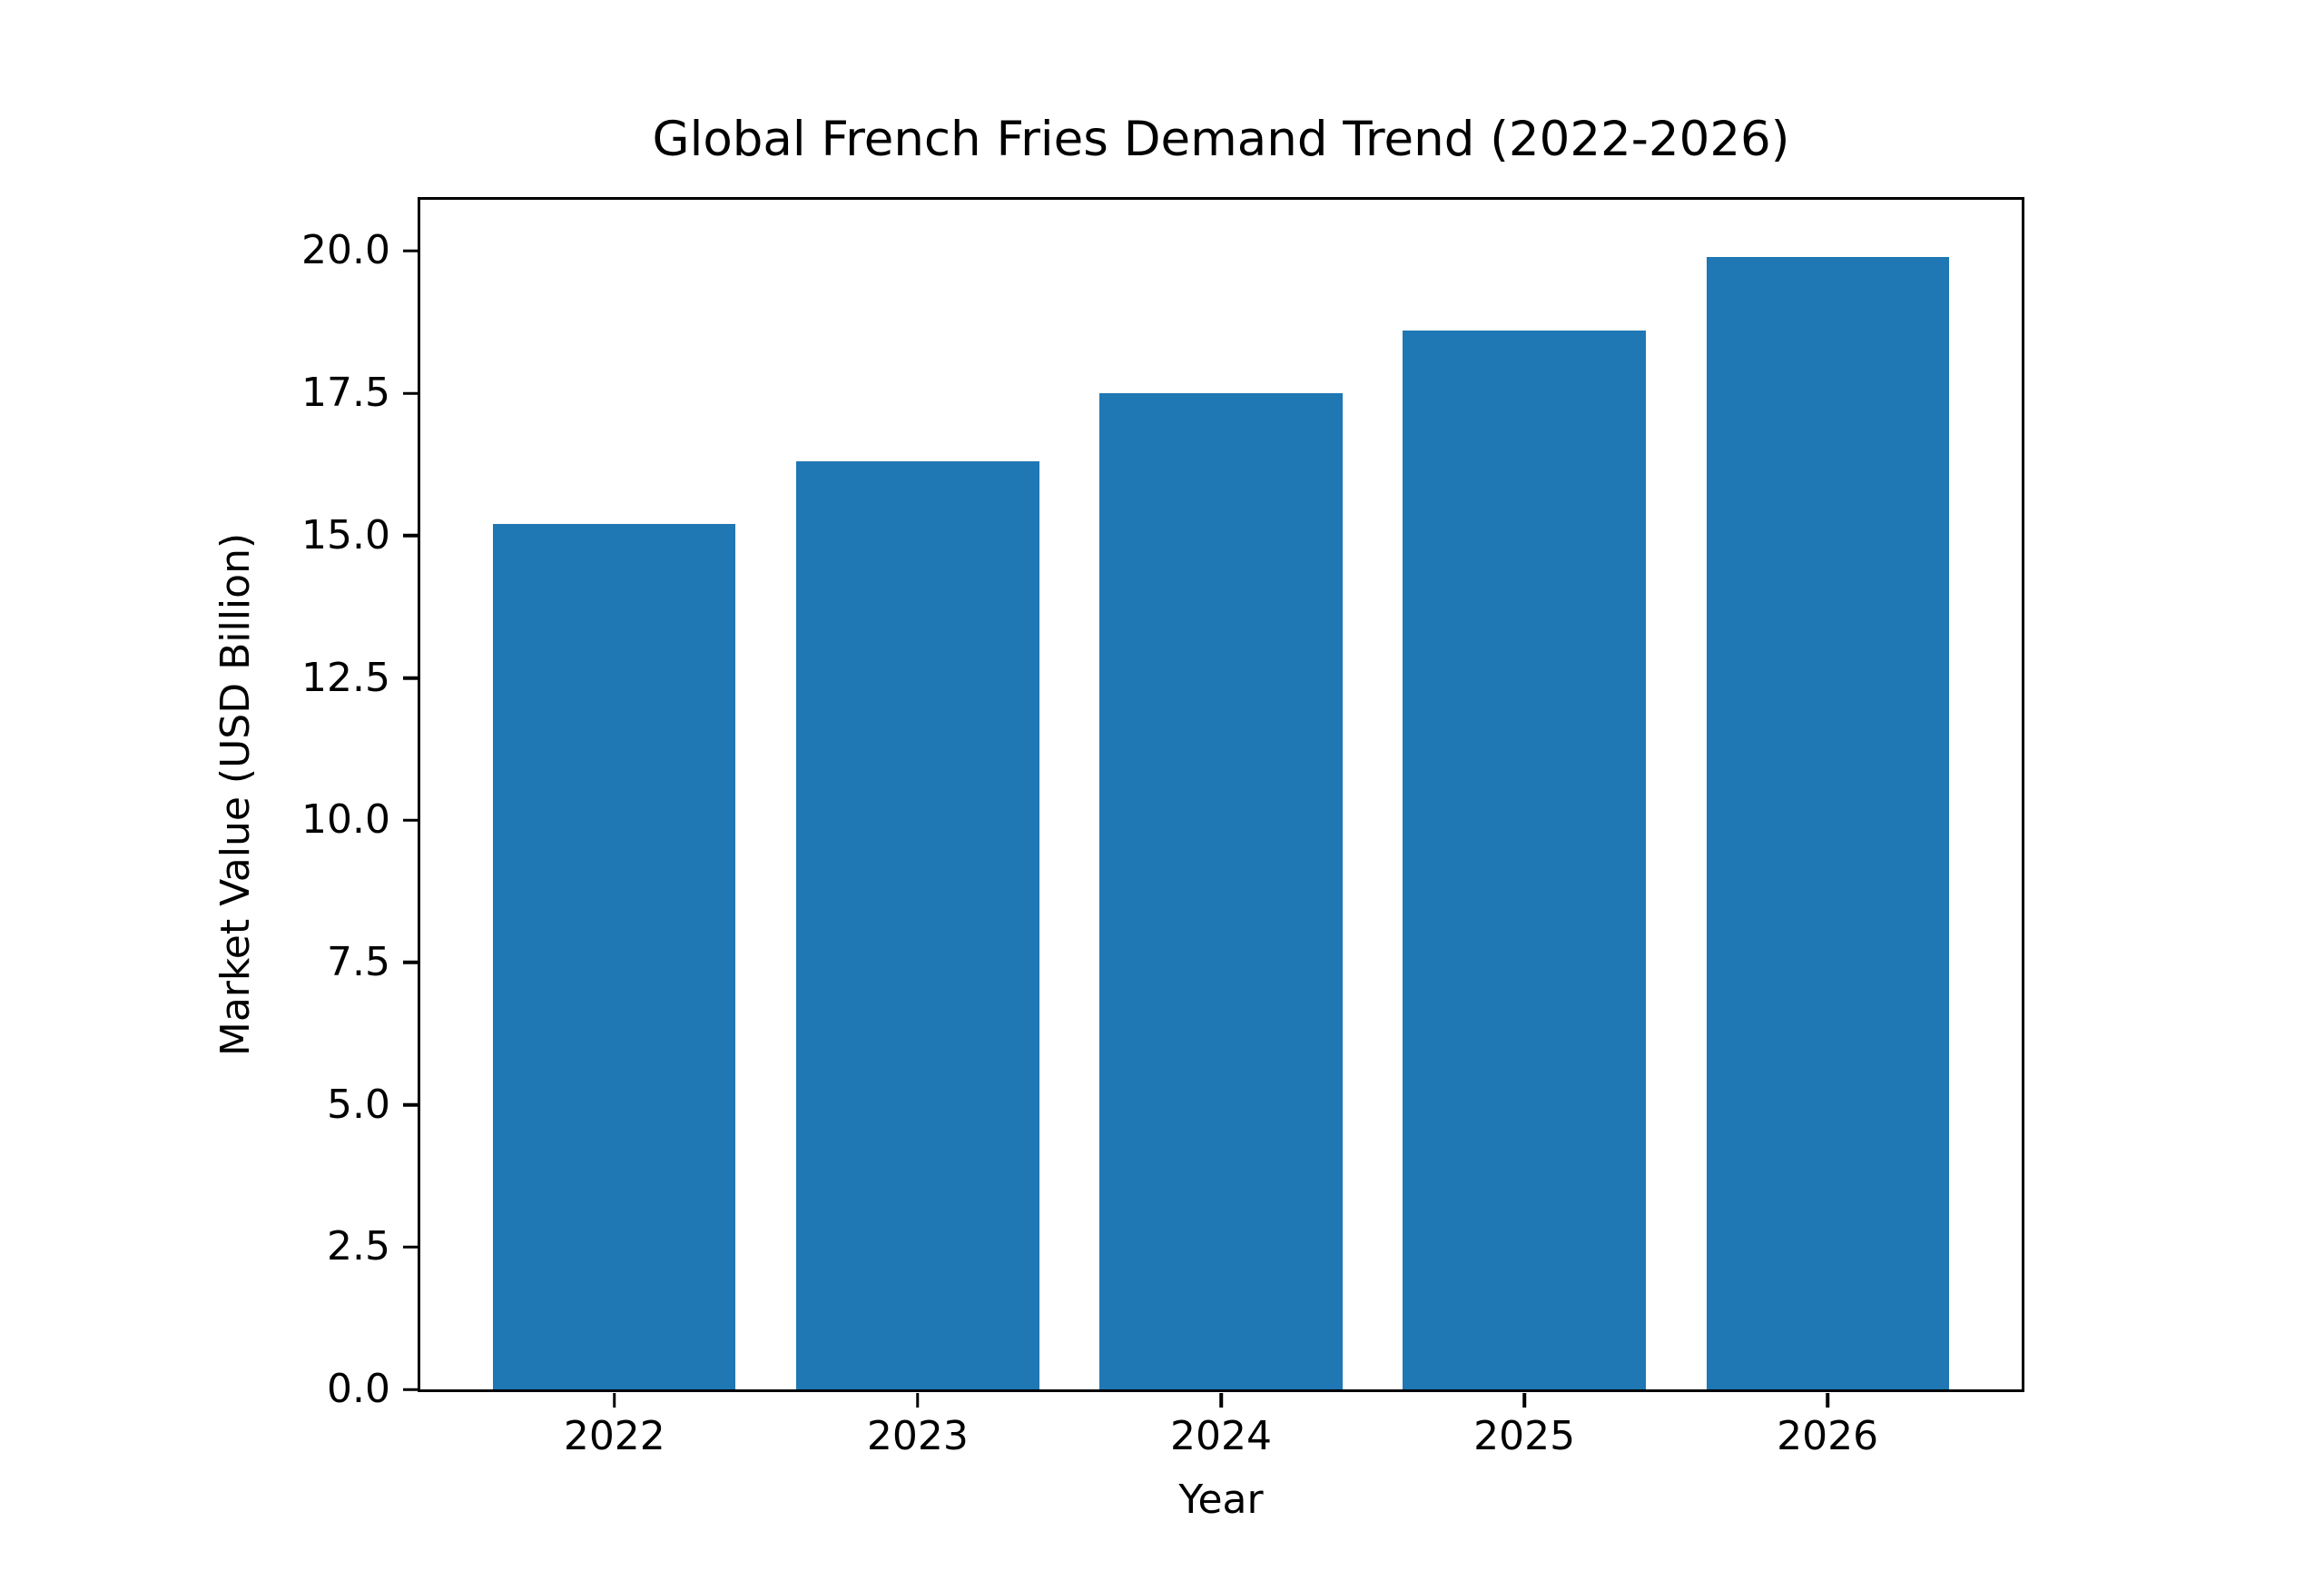 The height and width of the screenshot is (1571, 2324). Describe the element at coordinates (614, 956) in the screenshot. I see `bar-2022` at that location.